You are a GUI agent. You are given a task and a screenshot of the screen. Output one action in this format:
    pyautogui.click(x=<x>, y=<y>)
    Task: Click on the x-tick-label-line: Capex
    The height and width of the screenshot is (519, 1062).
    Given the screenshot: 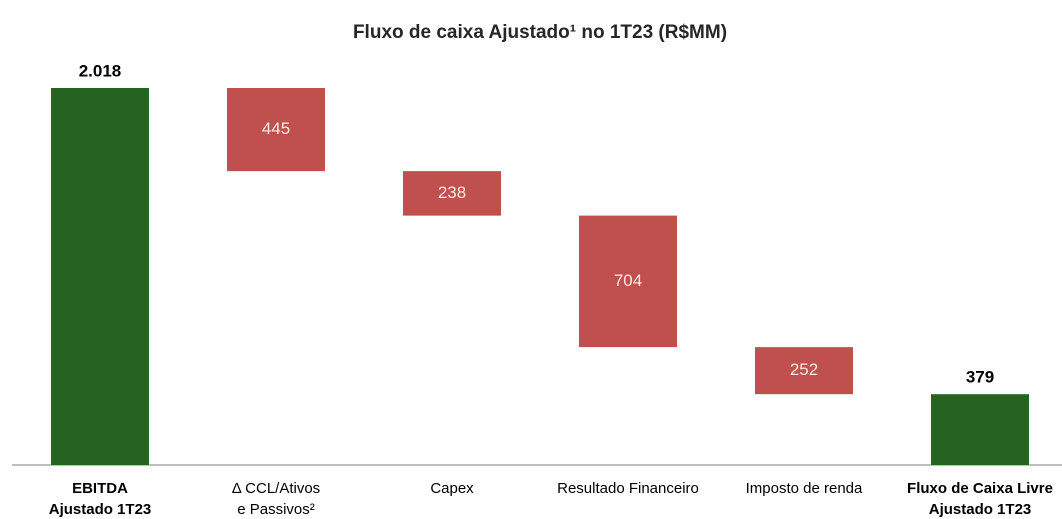 What is the action you would take?
    pyautogui.click(x=452, y=488)
    